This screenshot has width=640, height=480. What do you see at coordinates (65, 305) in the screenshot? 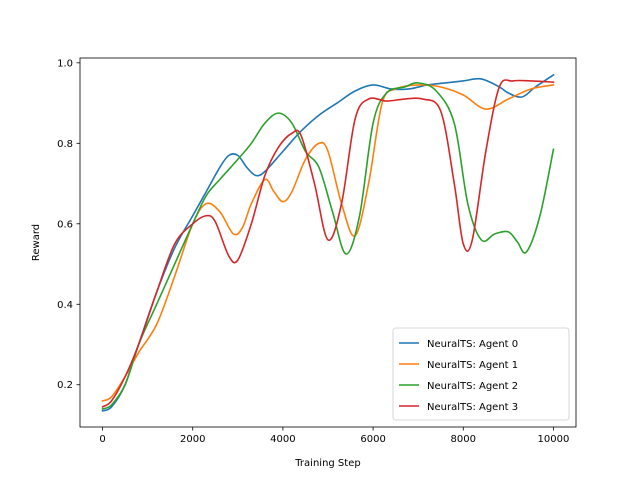
I see `y-tick-label: 0.4` at bounding box center [65, 305].